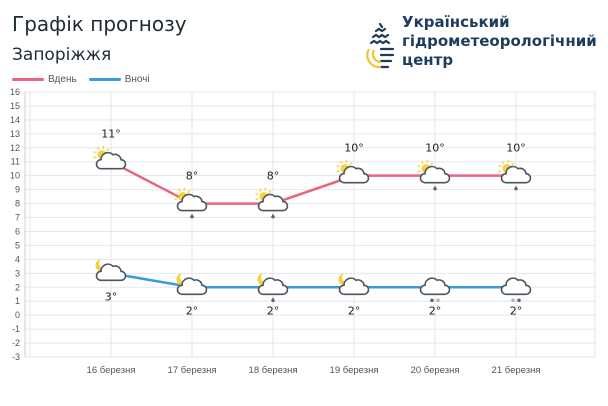 The height and width of the screenshot is (406, 608). I want to click on legend-label-day: Вдень, so click(62, 79).